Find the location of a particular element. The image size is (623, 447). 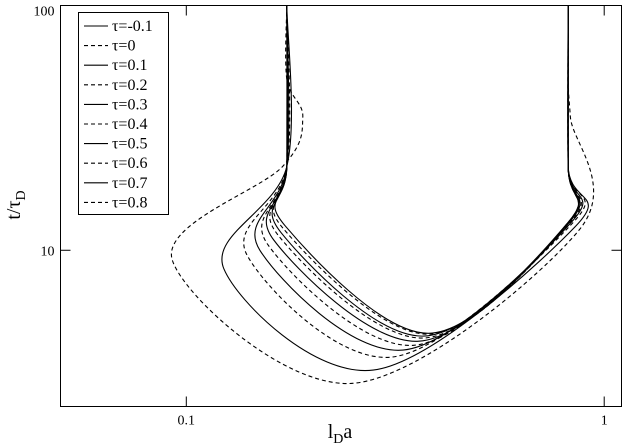

x-axis-label: lDa is located at coordinates (340, 434).